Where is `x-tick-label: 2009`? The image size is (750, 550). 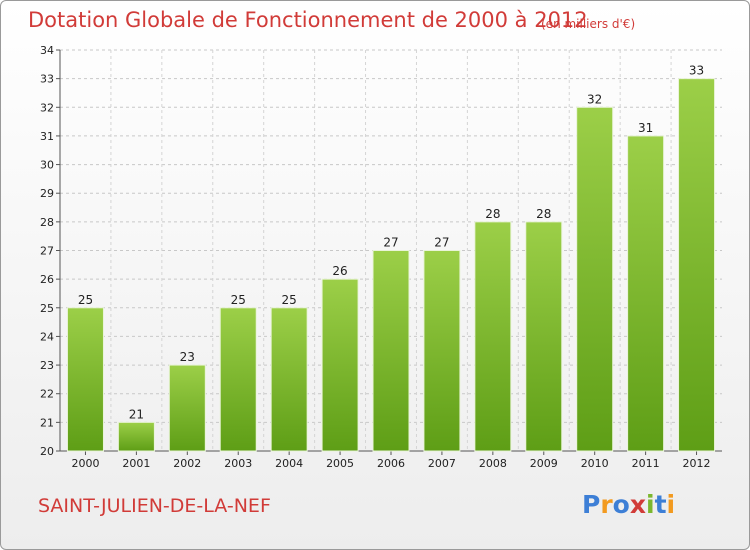
x-tick-label: 2009 is located at coordinates (544, 463).